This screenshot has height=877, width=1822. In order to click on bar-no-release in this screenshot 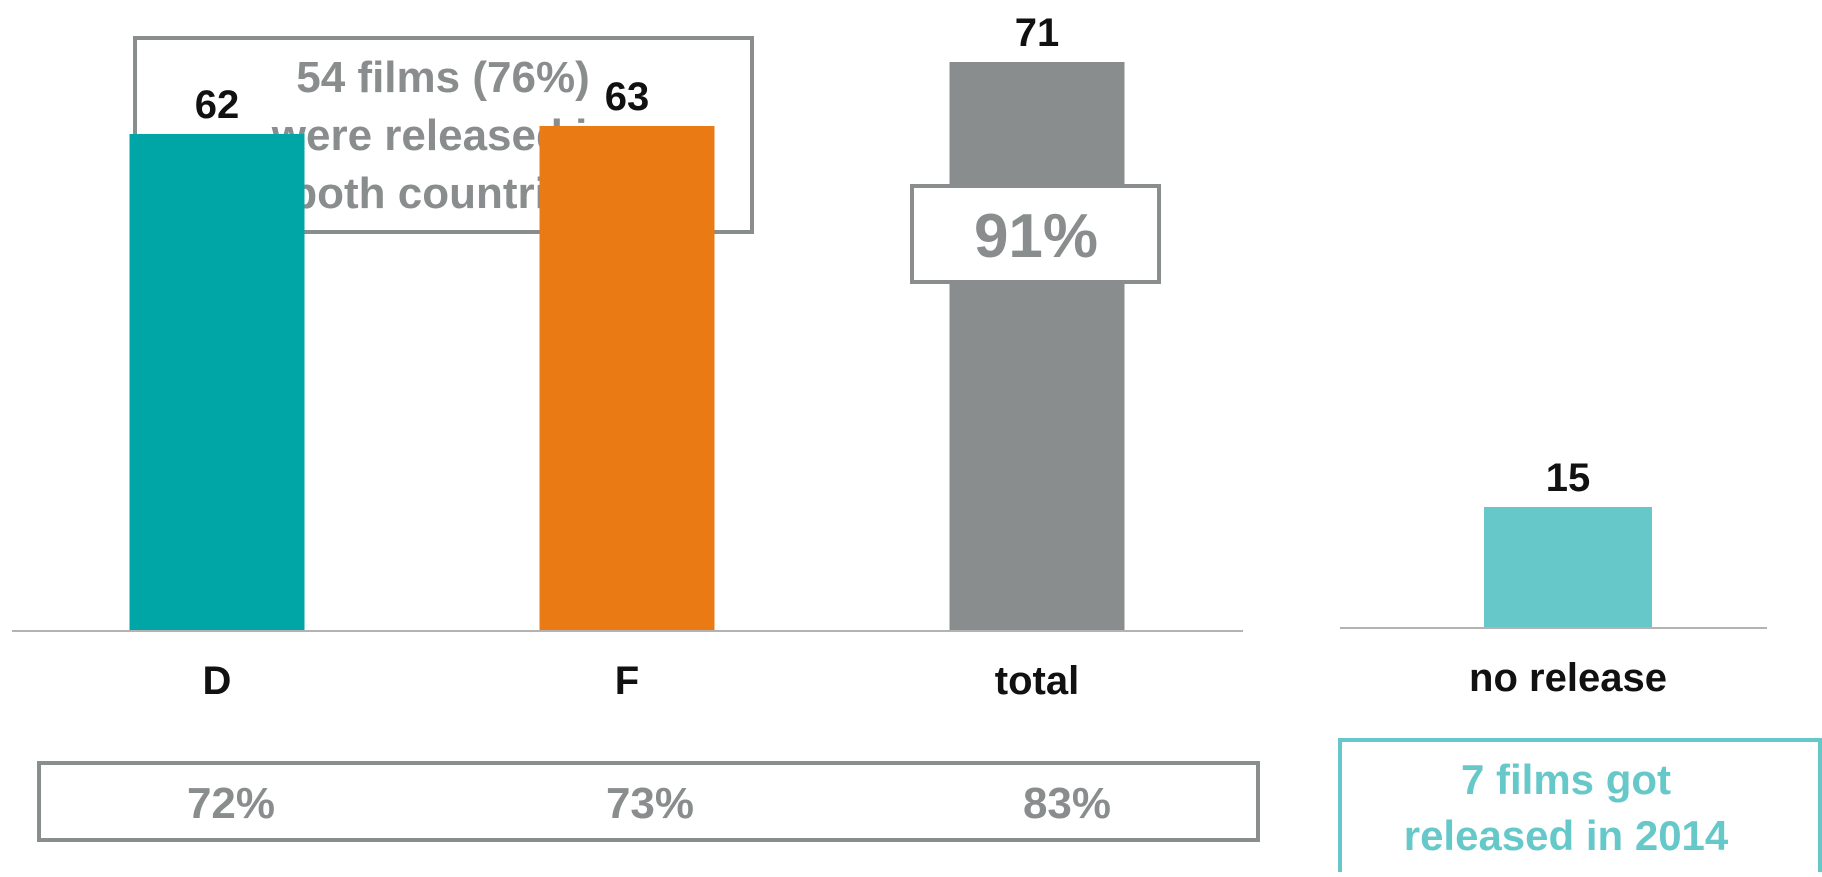, I will do `click(1568, 567)`.